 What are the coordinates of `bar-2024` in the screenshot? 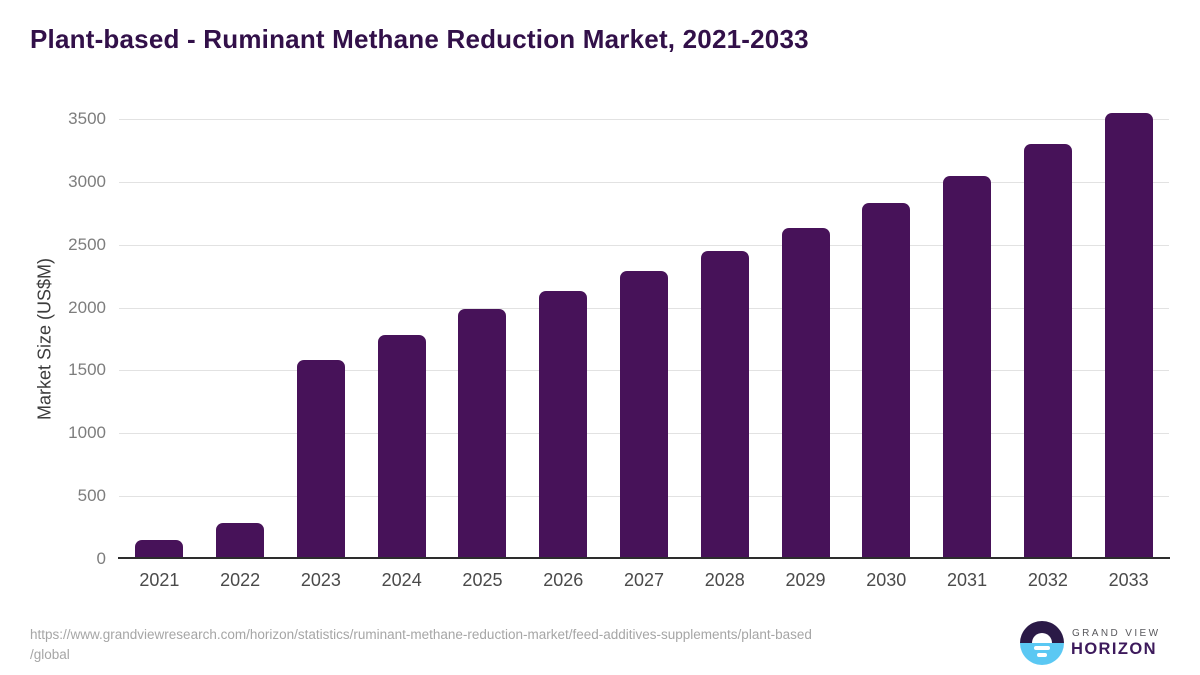 It's located at (401, 446).